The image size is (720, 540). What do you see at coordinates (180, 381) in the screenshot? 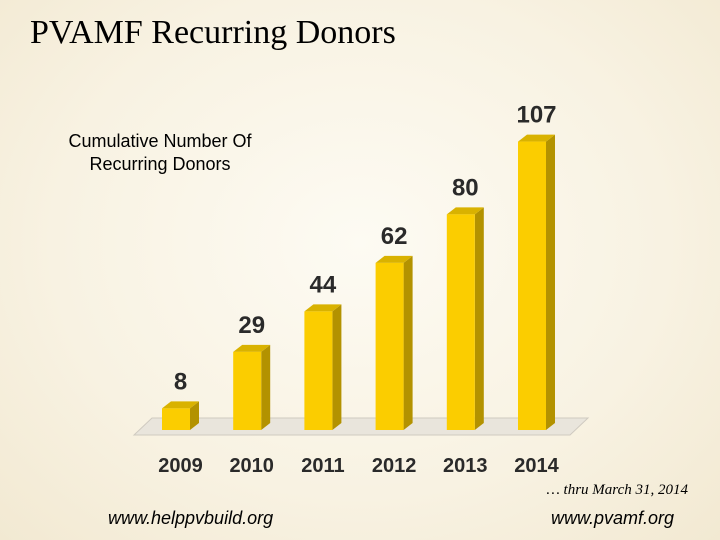
I see `value-label: 8` at bounding box center [180, 381].